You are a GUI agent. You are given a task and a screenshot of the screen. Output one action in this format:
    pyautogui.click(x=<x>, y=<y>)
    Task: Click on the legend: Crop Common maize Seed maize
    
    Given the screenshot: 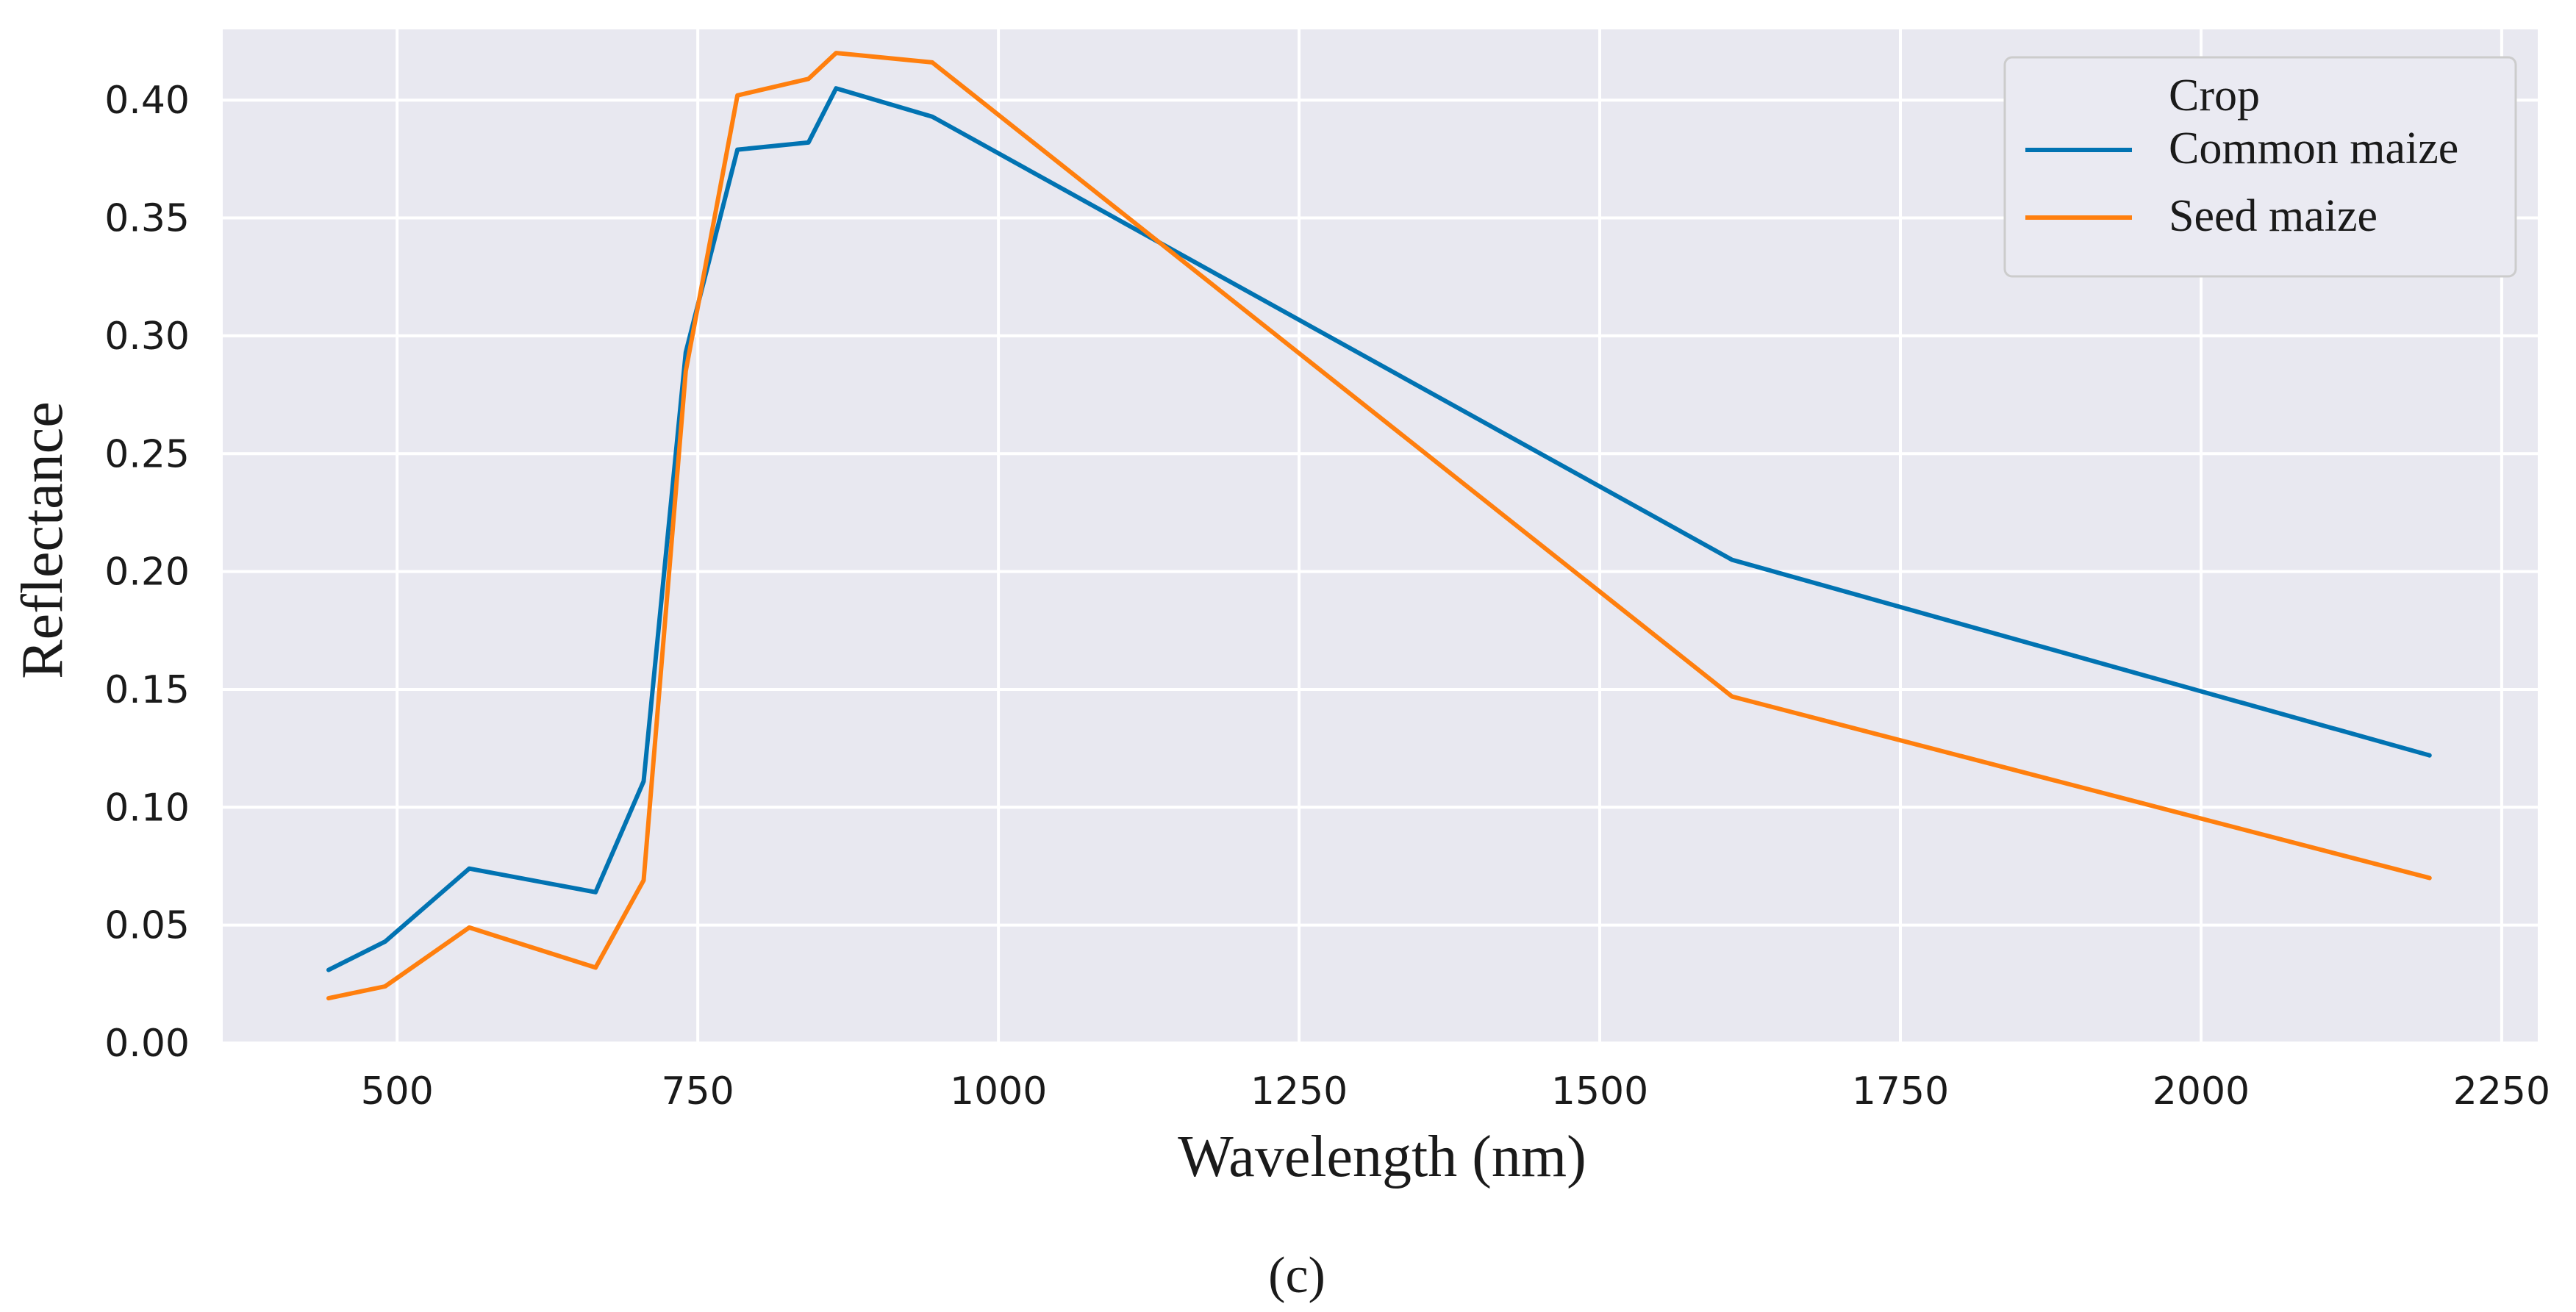 What is the action you would take?
    pyautogui.click(x=2260, y=167)
    